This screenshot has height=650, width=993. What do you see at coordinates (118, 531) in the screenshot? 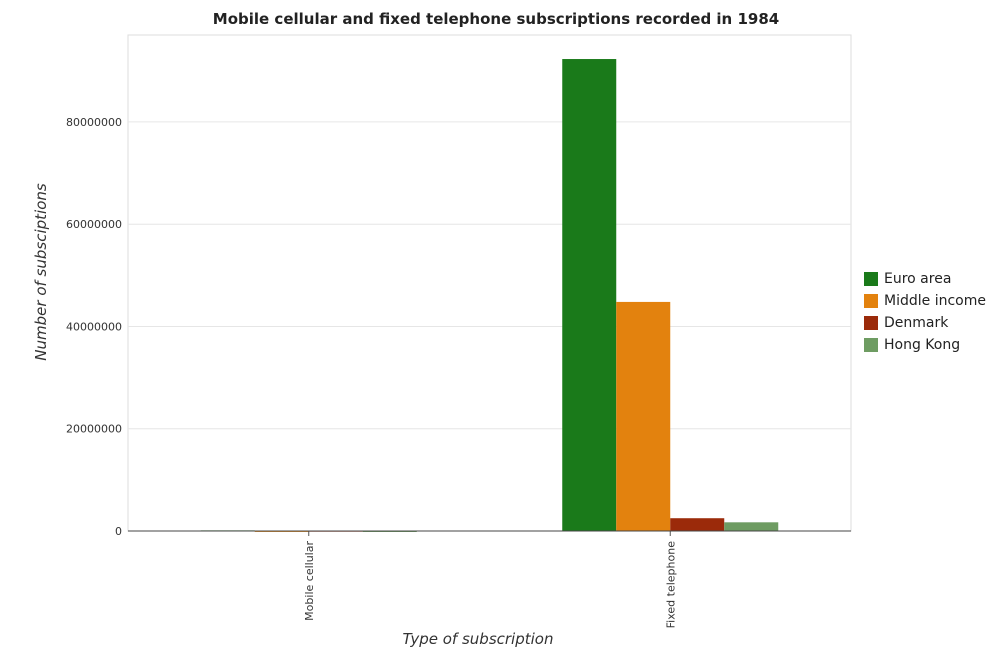
I see `y-tick-label: 0` at bounding box center [118, 531].